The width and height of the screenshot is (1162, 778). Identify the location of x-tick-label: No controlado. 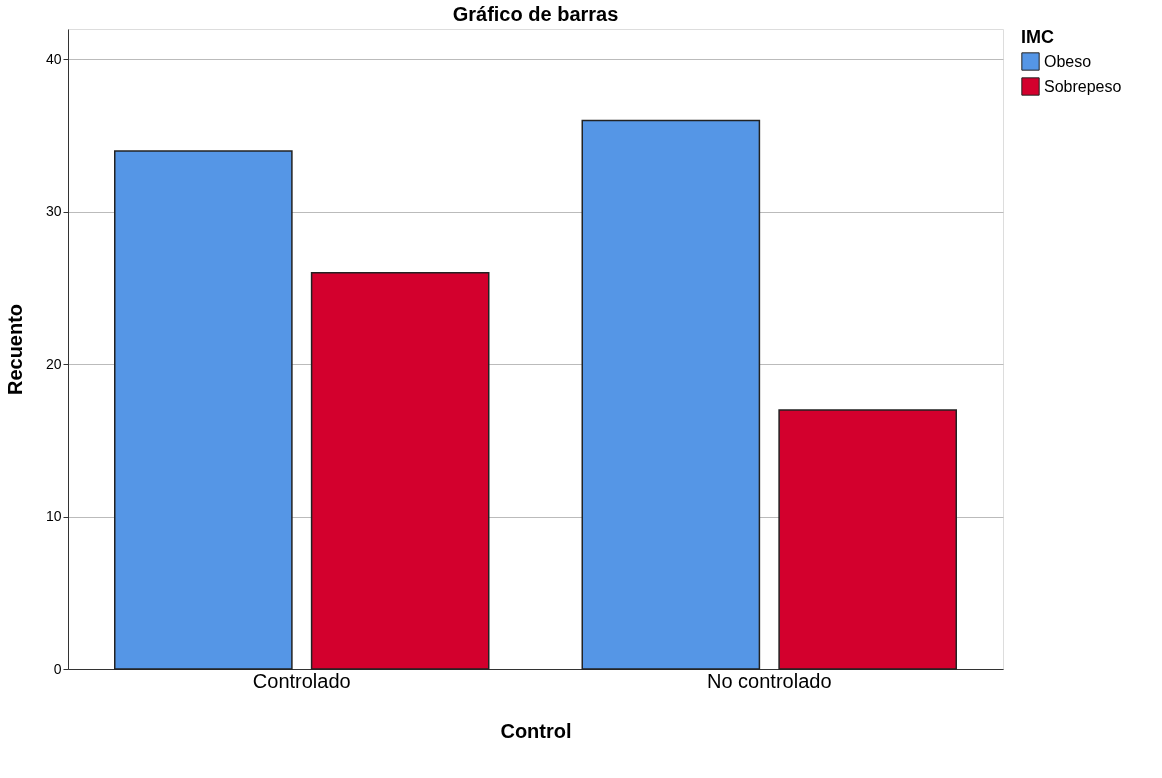
(769, 680).